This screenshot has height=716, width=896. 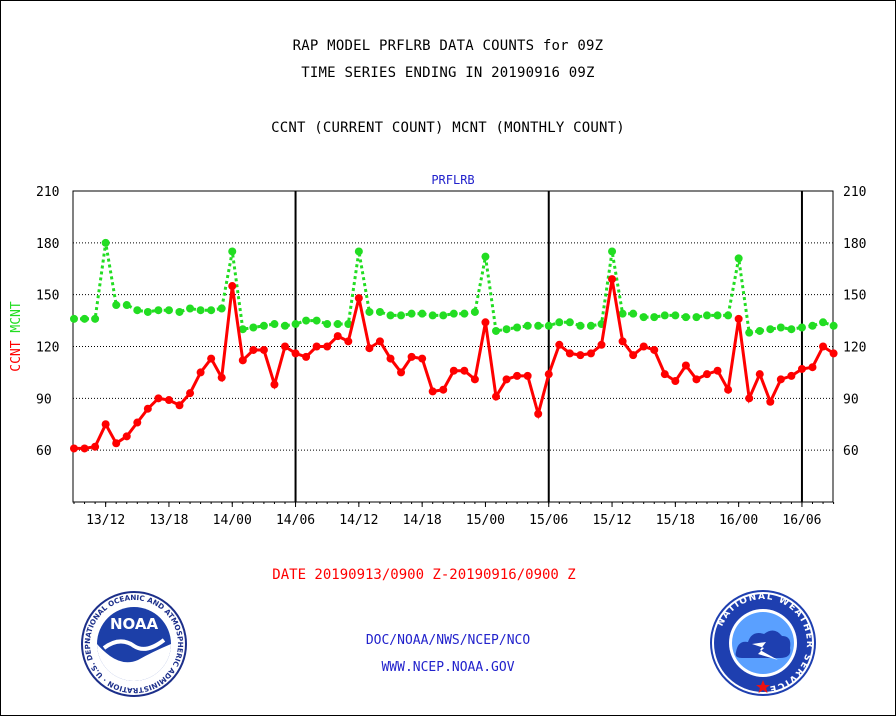 I want to click on noaa-logo-text: NOAA, so click(x=134, y=624).